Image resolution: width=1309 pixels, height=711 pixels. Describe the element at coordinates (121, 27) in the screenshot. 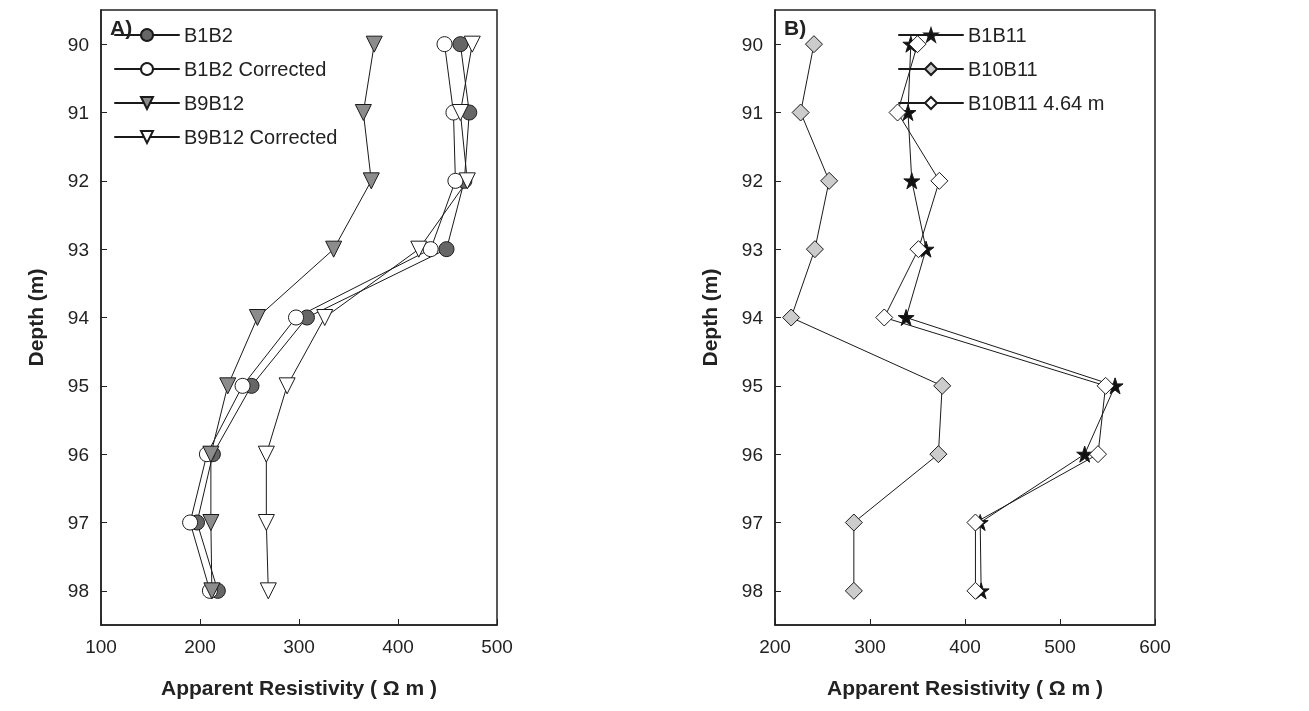

I see `chart-title: A)` at that location.